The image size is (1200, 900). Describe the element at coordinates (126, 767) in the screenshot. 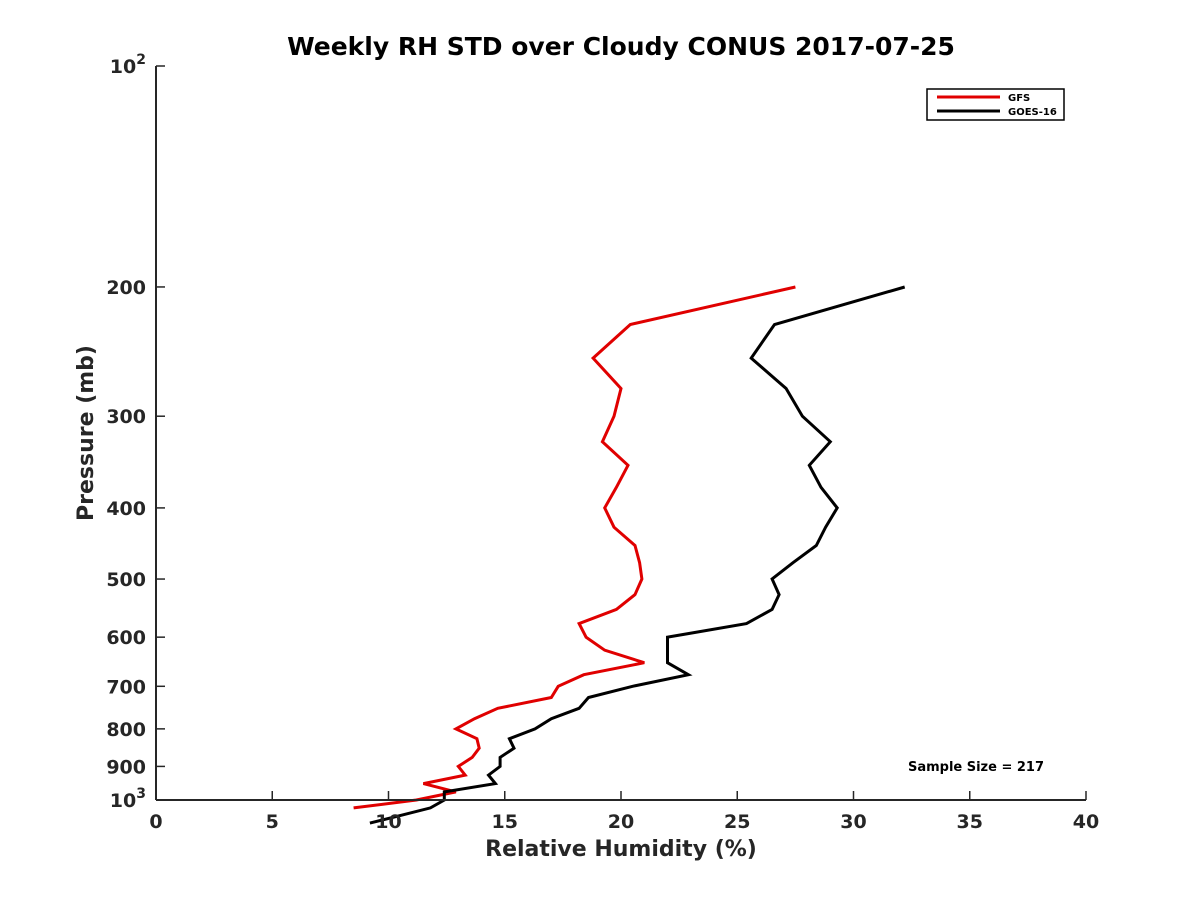

I see `y-tick-label: 900` at that location.